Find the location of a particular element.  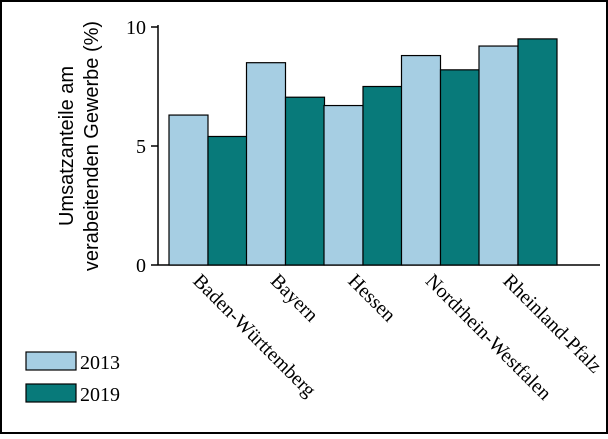

legend-swatch-2019 is located at coordinates (51, 393).